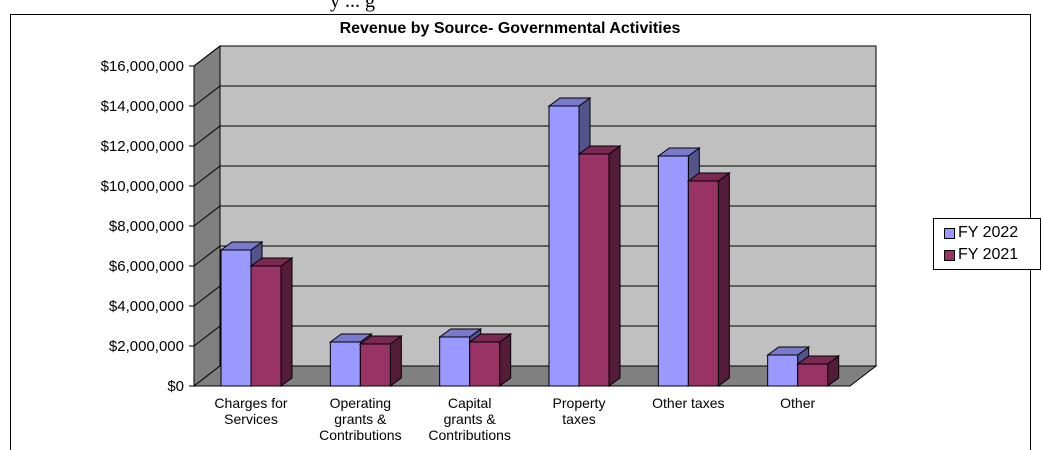 The height and width of the screenshot is (450, 1043). I want to click on legend-label-fy2021: FY 2021, so click(988, 254).